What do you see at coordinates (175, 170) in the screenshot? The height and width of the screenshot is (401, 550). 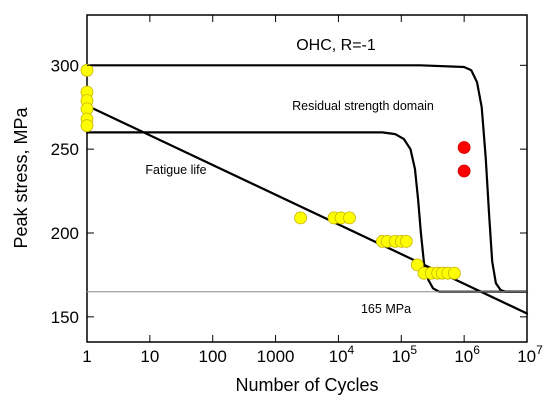 I see `annotation-fatigue-life: Fatigue life` at bounding box center [175, 170].